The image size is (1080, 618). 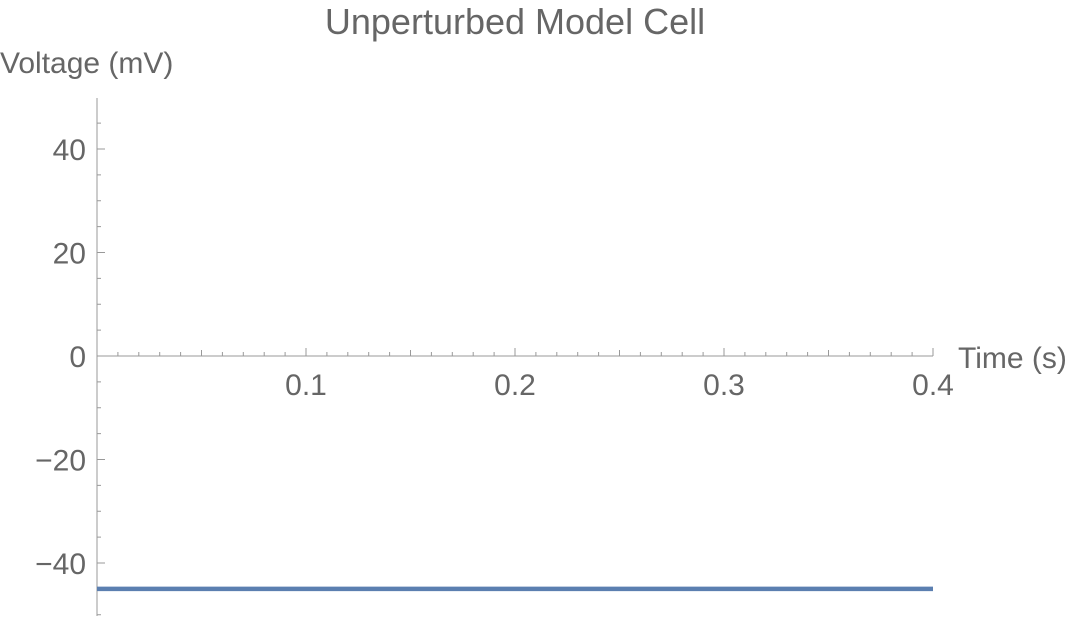 What do you see at coordinates (933, 385) in the screenshot?
I see `x-tick-label: 0.4` at bounding box center [933, 385].